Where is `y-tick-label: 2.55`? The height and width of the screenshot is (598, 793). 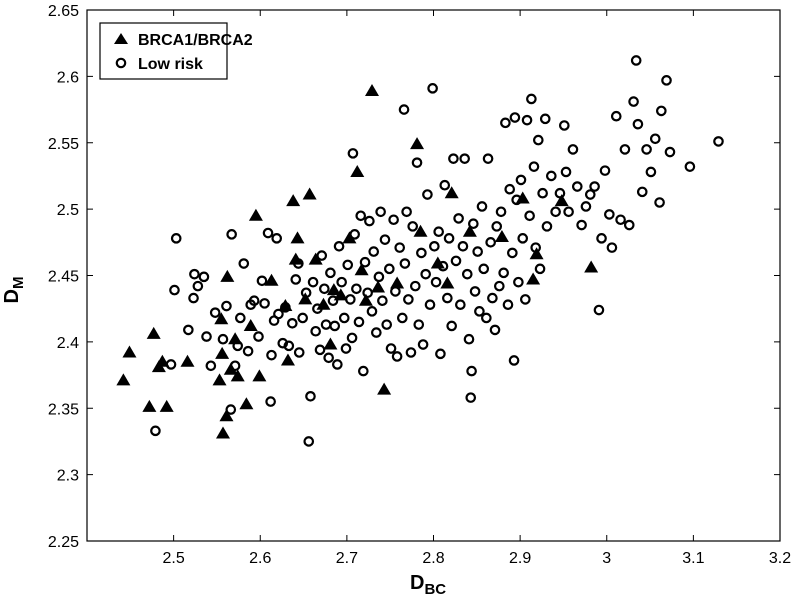 y-tick-label: 2.55 is located at coordinates (63, 144).